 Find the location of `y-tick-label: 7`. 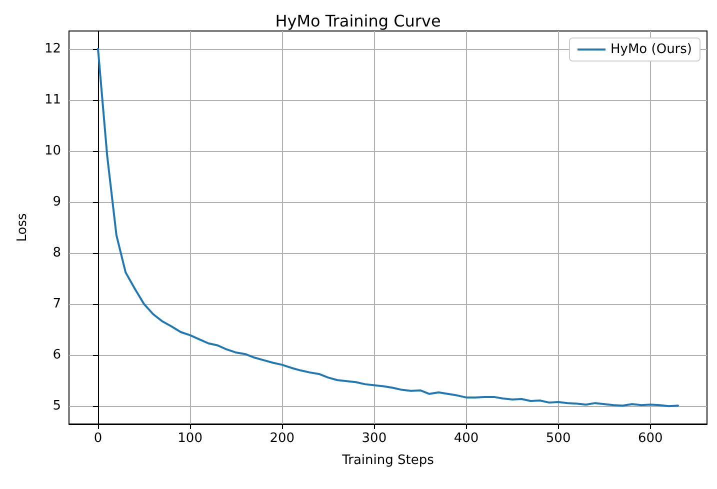

y-tick-label: 7 is located at coordinates (56, 304).